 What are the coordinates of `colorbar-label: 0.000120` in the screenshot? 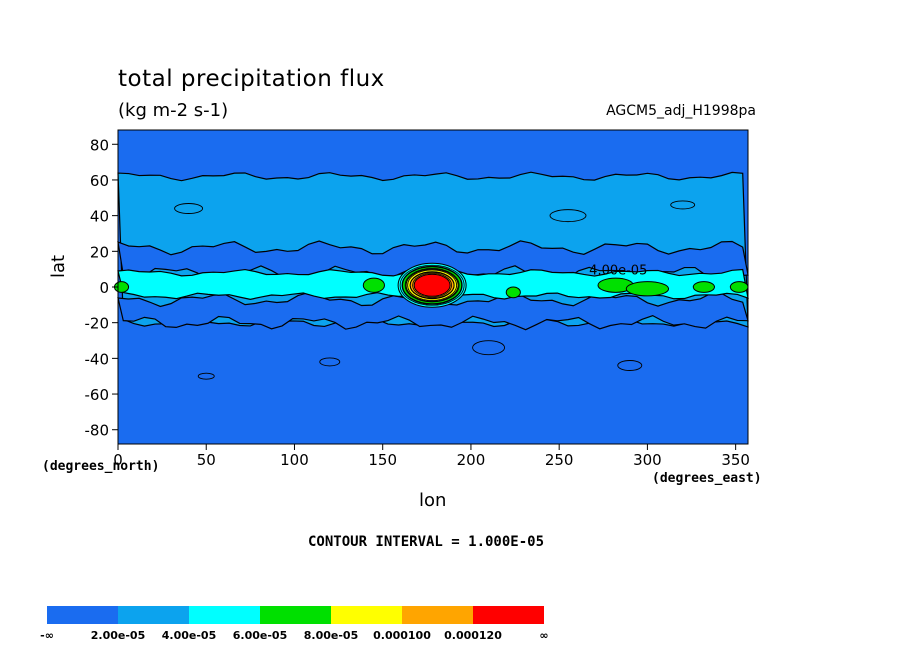 It's located at (473, 635).